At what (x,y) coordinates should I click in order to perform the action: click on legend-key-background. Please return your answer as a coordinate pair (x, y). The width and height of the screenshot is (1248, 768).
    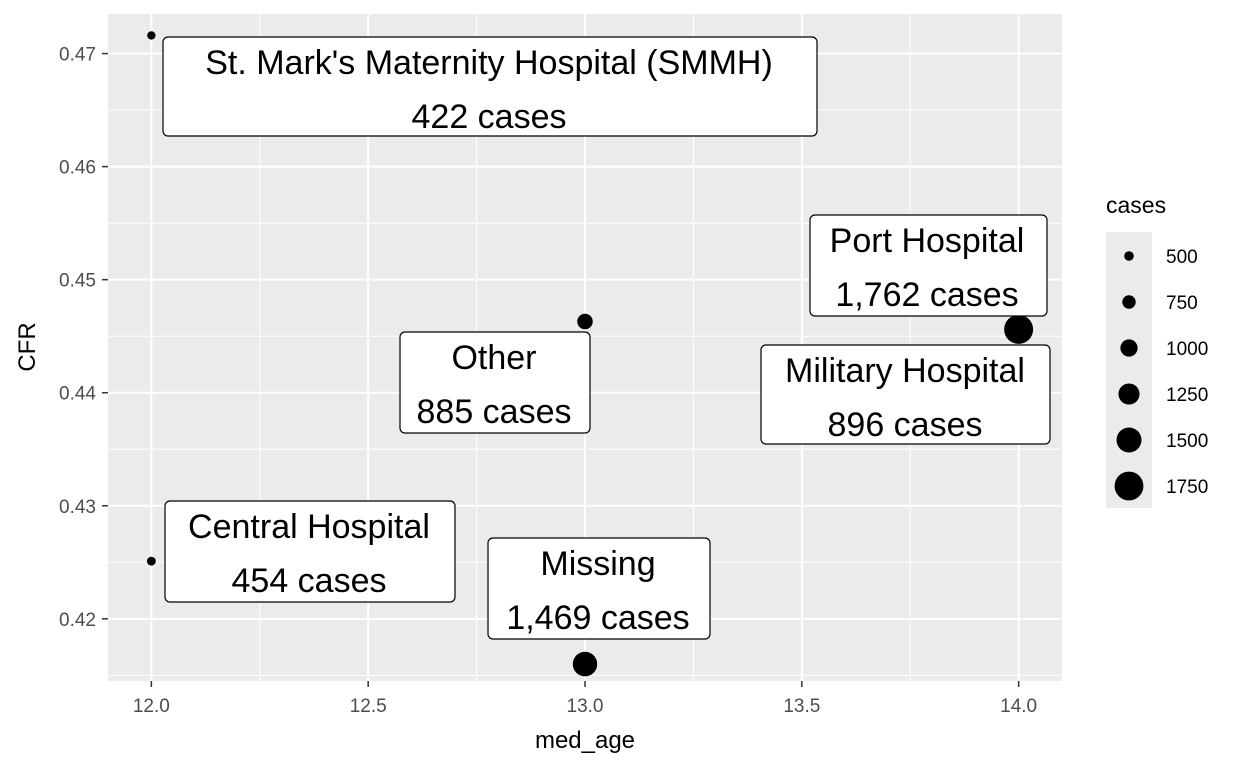
    Looking at the image, I should click on (1129, 370).